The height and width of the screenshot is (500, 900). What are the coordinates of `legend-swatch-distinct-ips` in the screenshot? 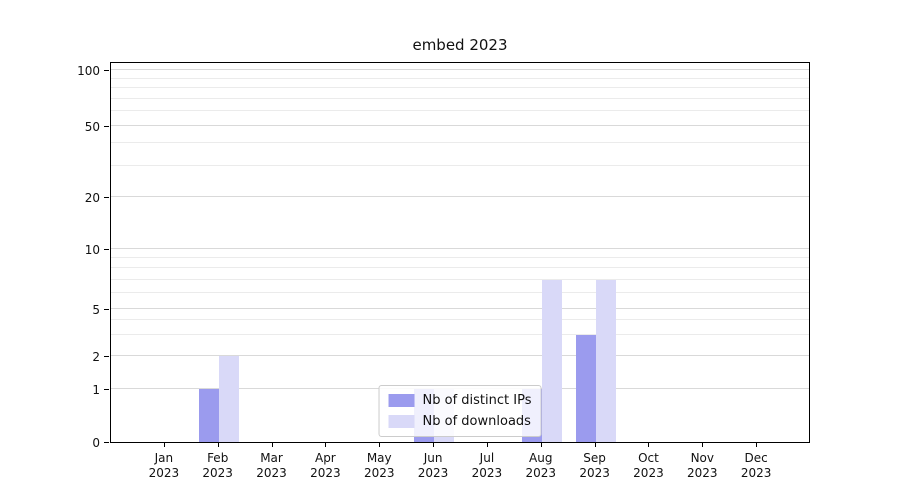 It's located at (401, 400).